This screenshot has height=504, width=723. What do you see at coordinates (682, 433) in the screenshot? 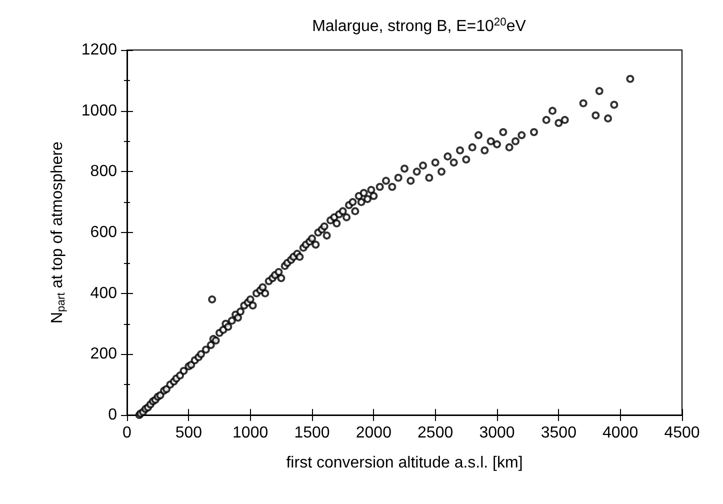
I see `x-tick-label: 4500` at bounding box center [682, 433].